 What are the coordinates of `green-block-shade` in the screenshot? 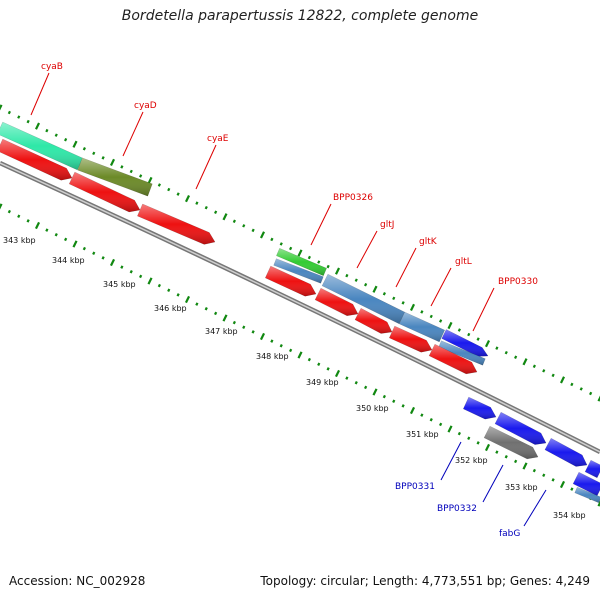 It's located at (301, 262).